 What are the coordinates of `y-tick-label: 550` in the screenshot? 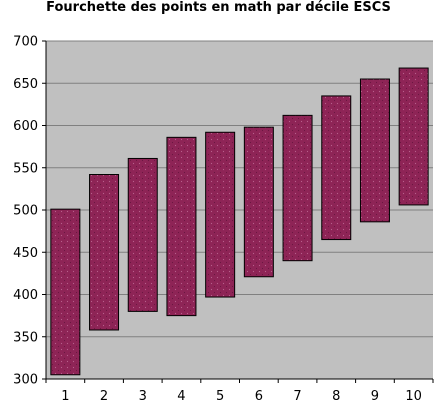 It's located at (25, 168).